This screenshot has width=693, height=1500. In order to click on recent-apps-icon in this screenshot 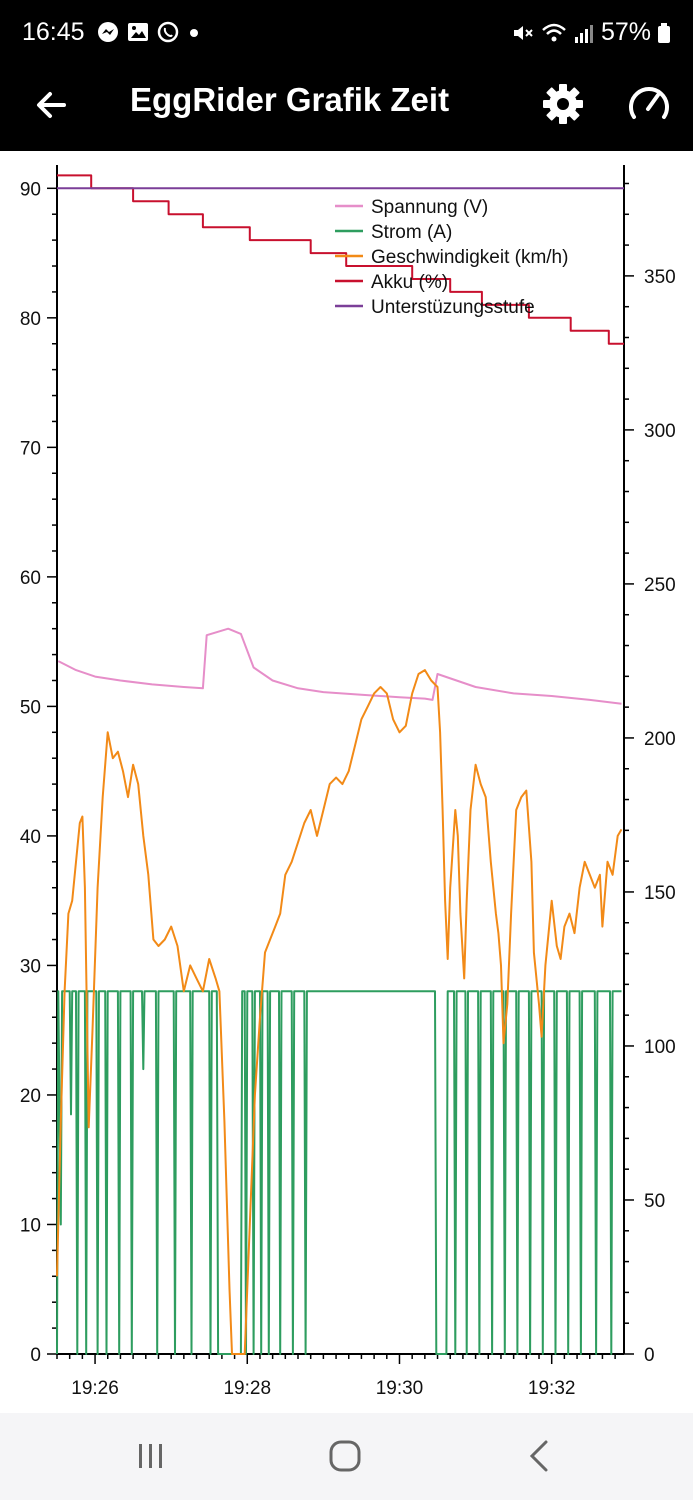, I will do `click(151, 1456)`.